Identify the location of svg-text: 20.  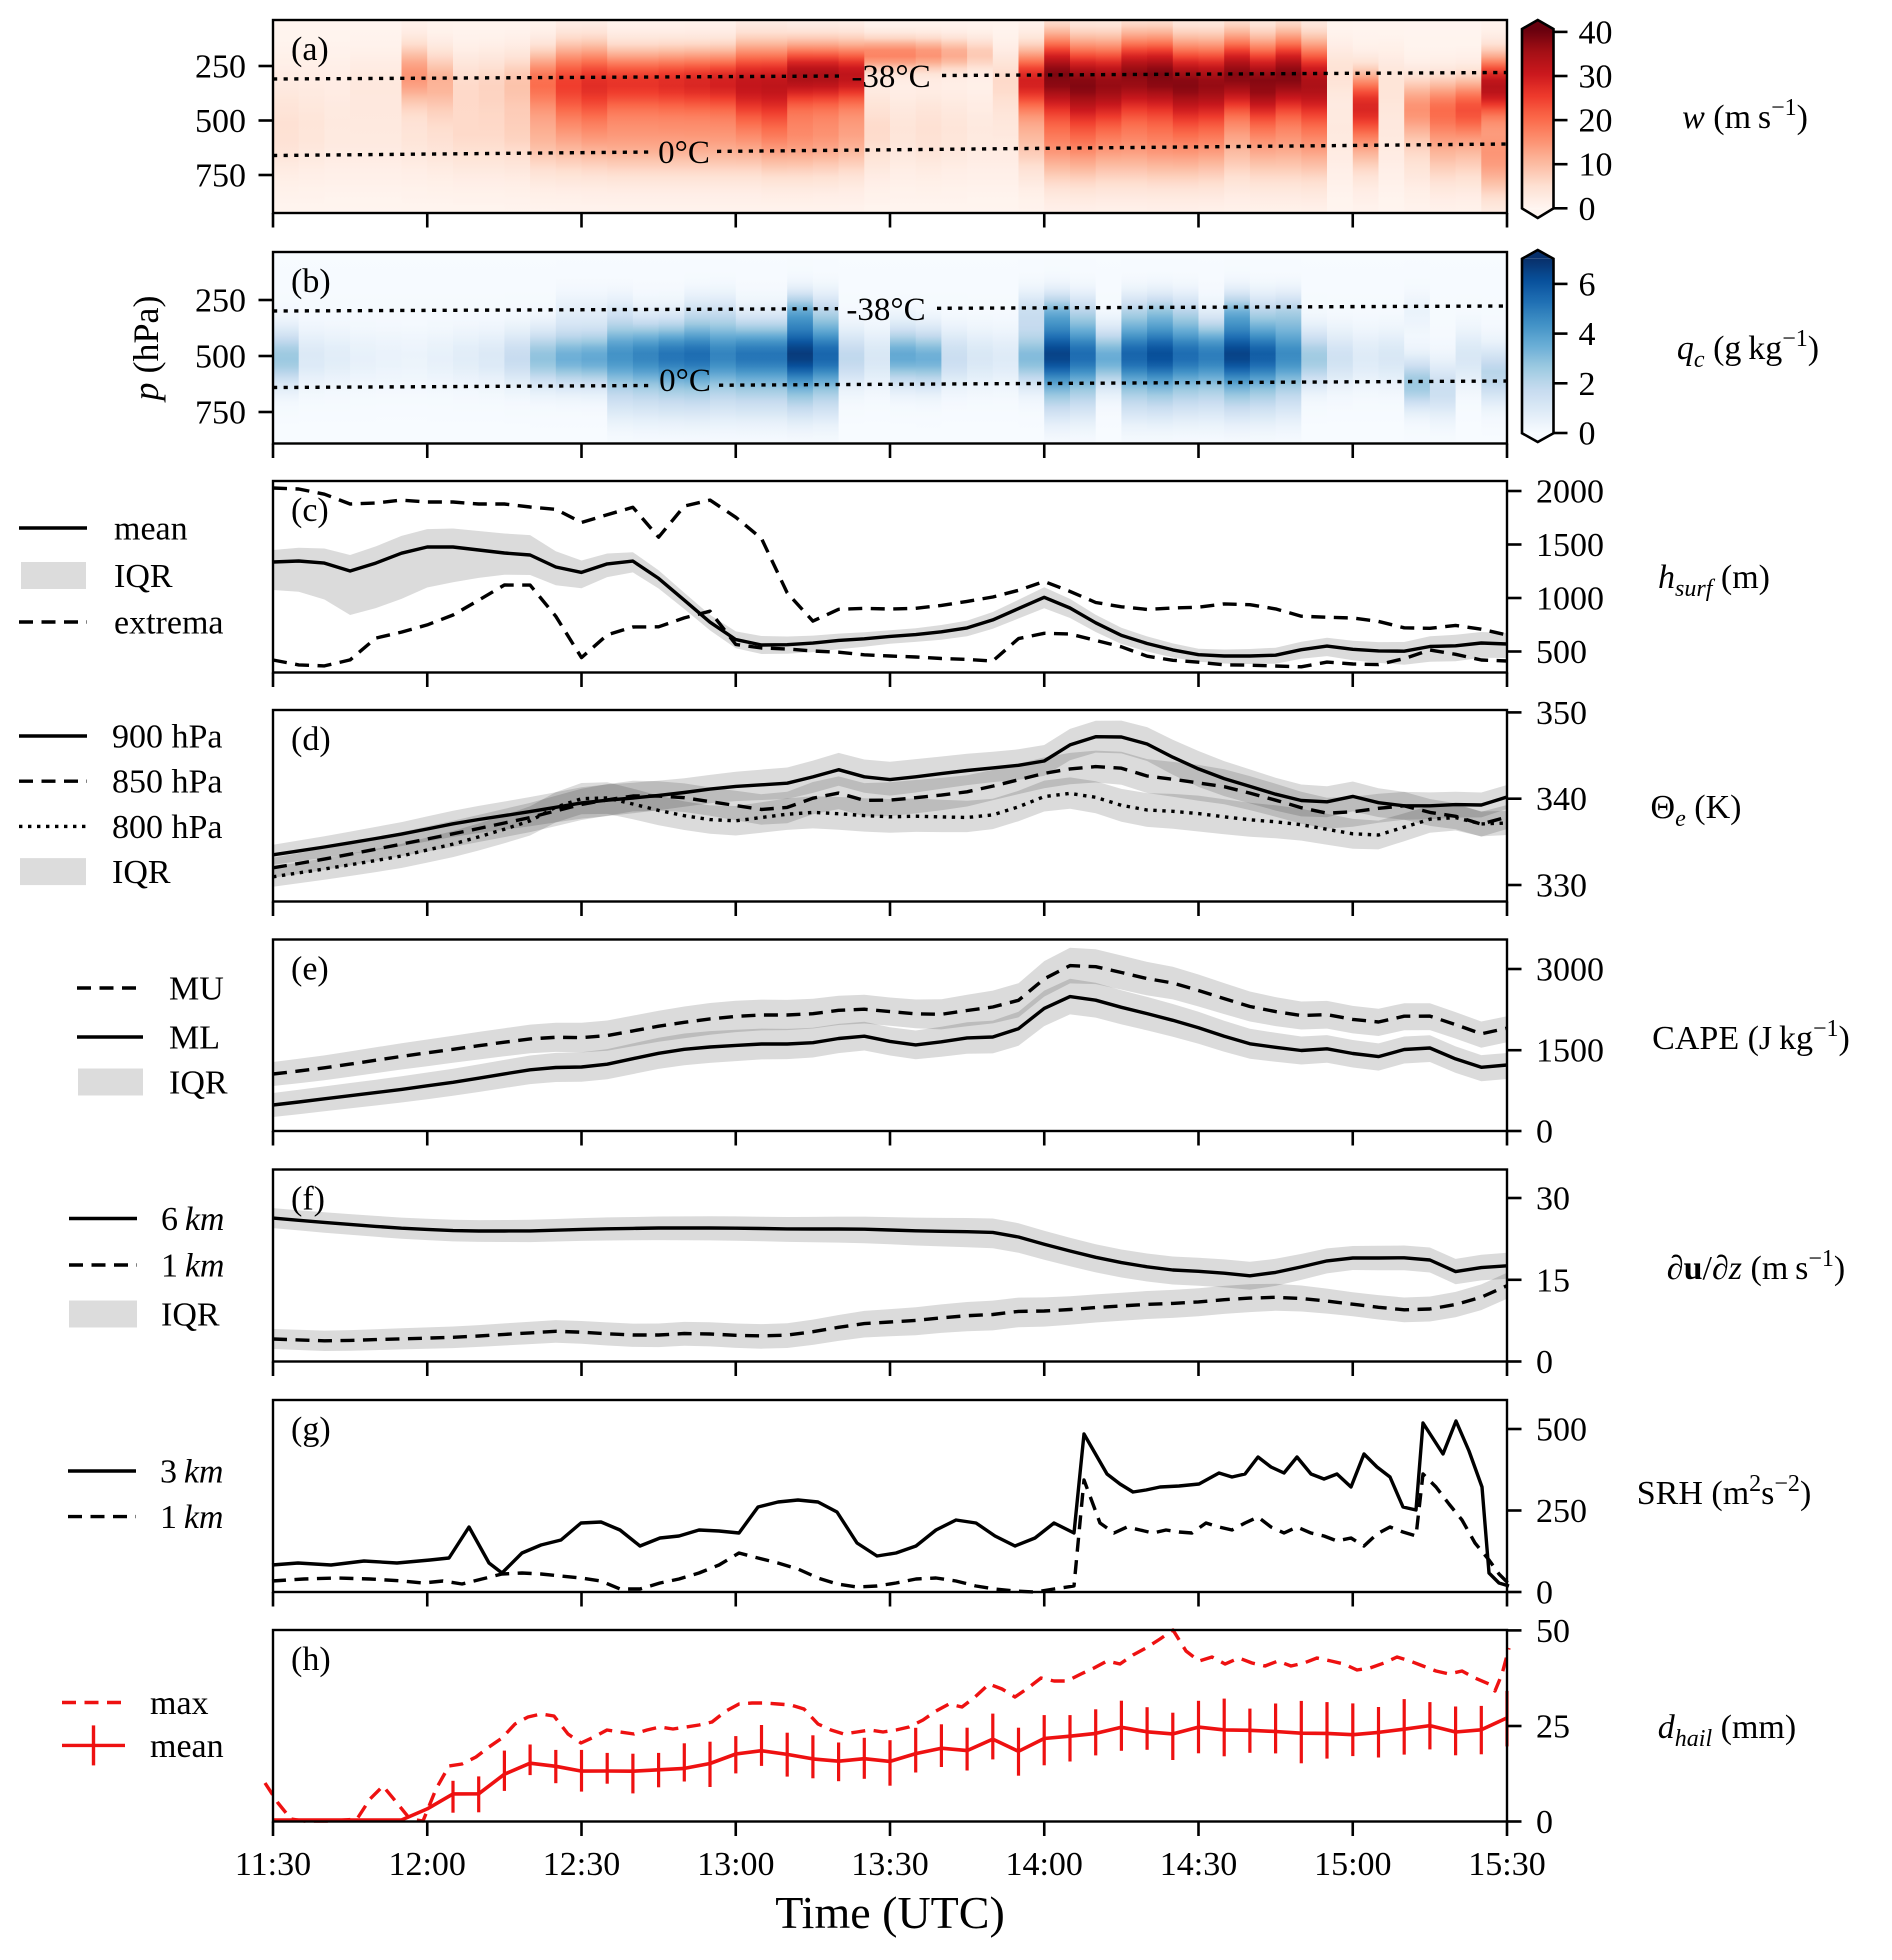
(1596, 121).